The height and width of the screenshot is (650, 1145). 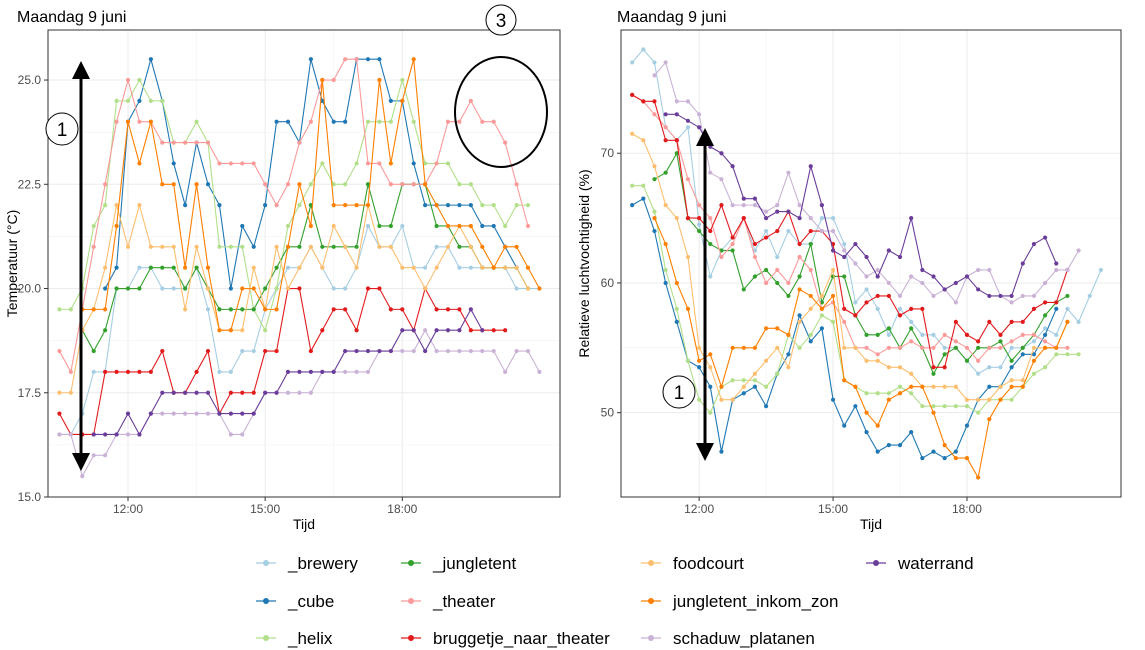 What do you see at coordinates (295, 601) in the screenshot?
I see `legend-item-_cube: _cube` at bounding box center [295, 601].